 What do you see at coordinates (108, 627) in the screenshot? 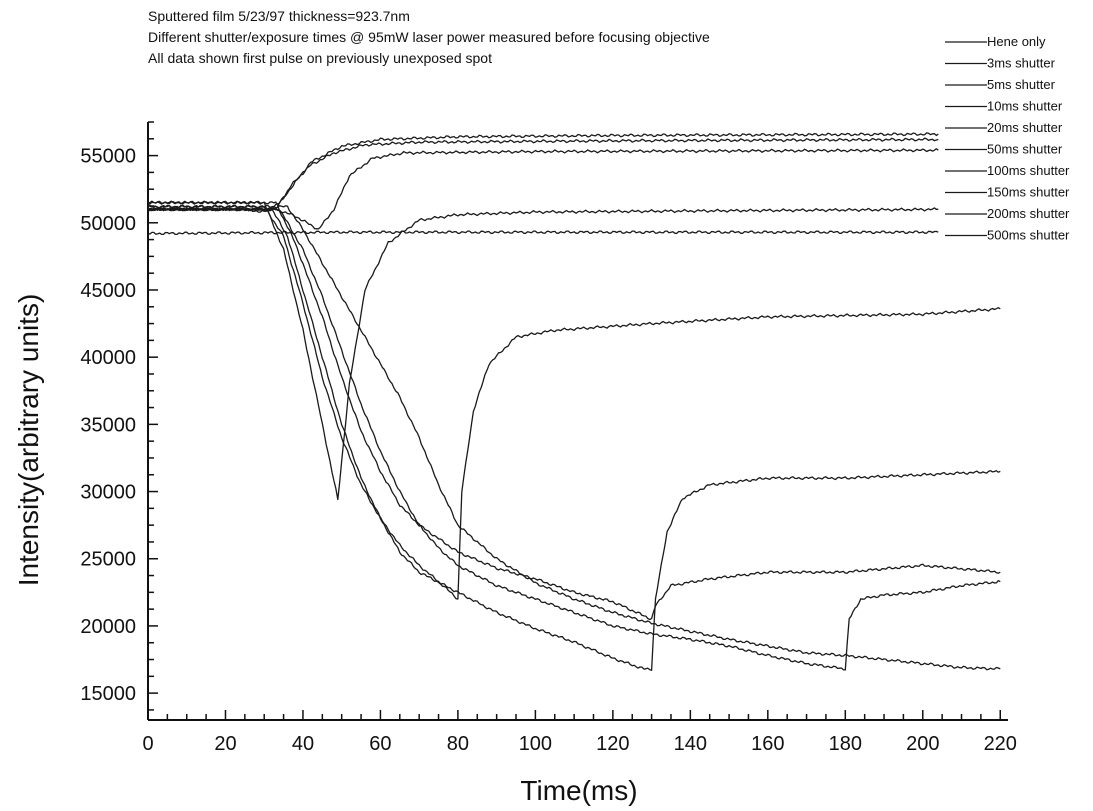
I see `y-tick-label: 20000` at bounding box center [108, 627].